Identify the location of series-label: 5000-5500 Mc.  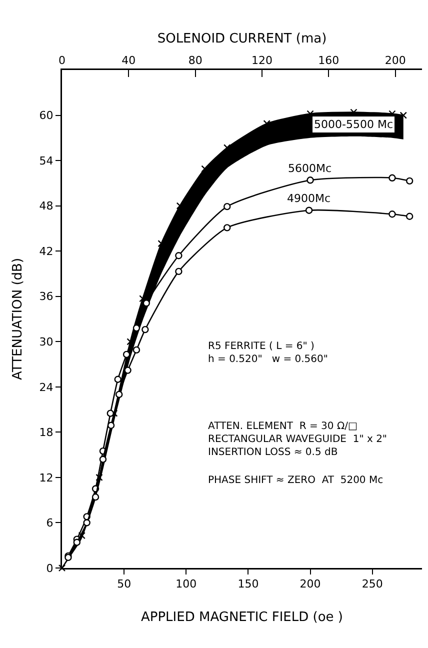
(353, 124).